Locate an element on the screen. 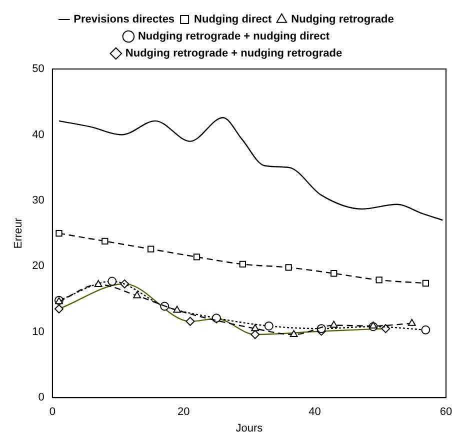 This screenshot has height=443, width=464. x-tick-label: 40 is located at coordinates (314, 412).